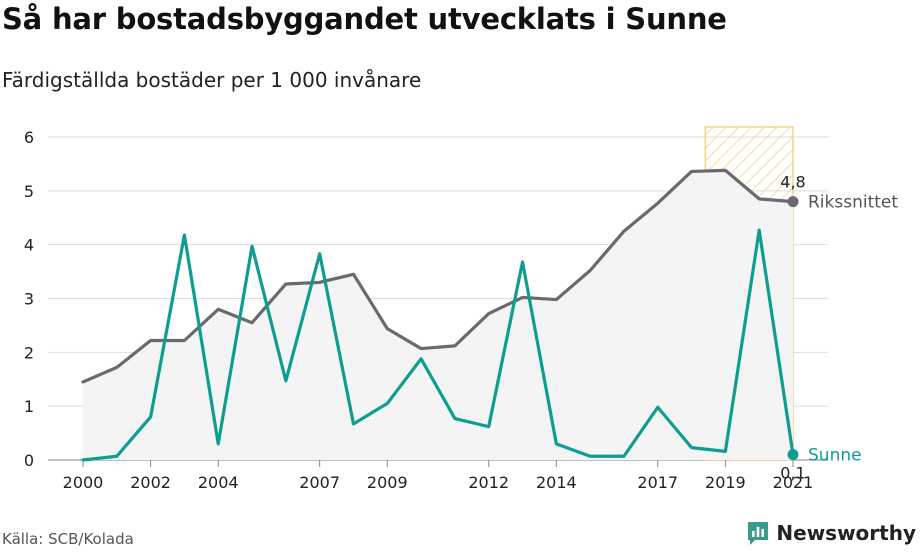 The width and height of the screenshot is (920, 552). Describe the element at coordinates (488, 482) in the screenshot. I see `x-tick-label: 2012` at that location.